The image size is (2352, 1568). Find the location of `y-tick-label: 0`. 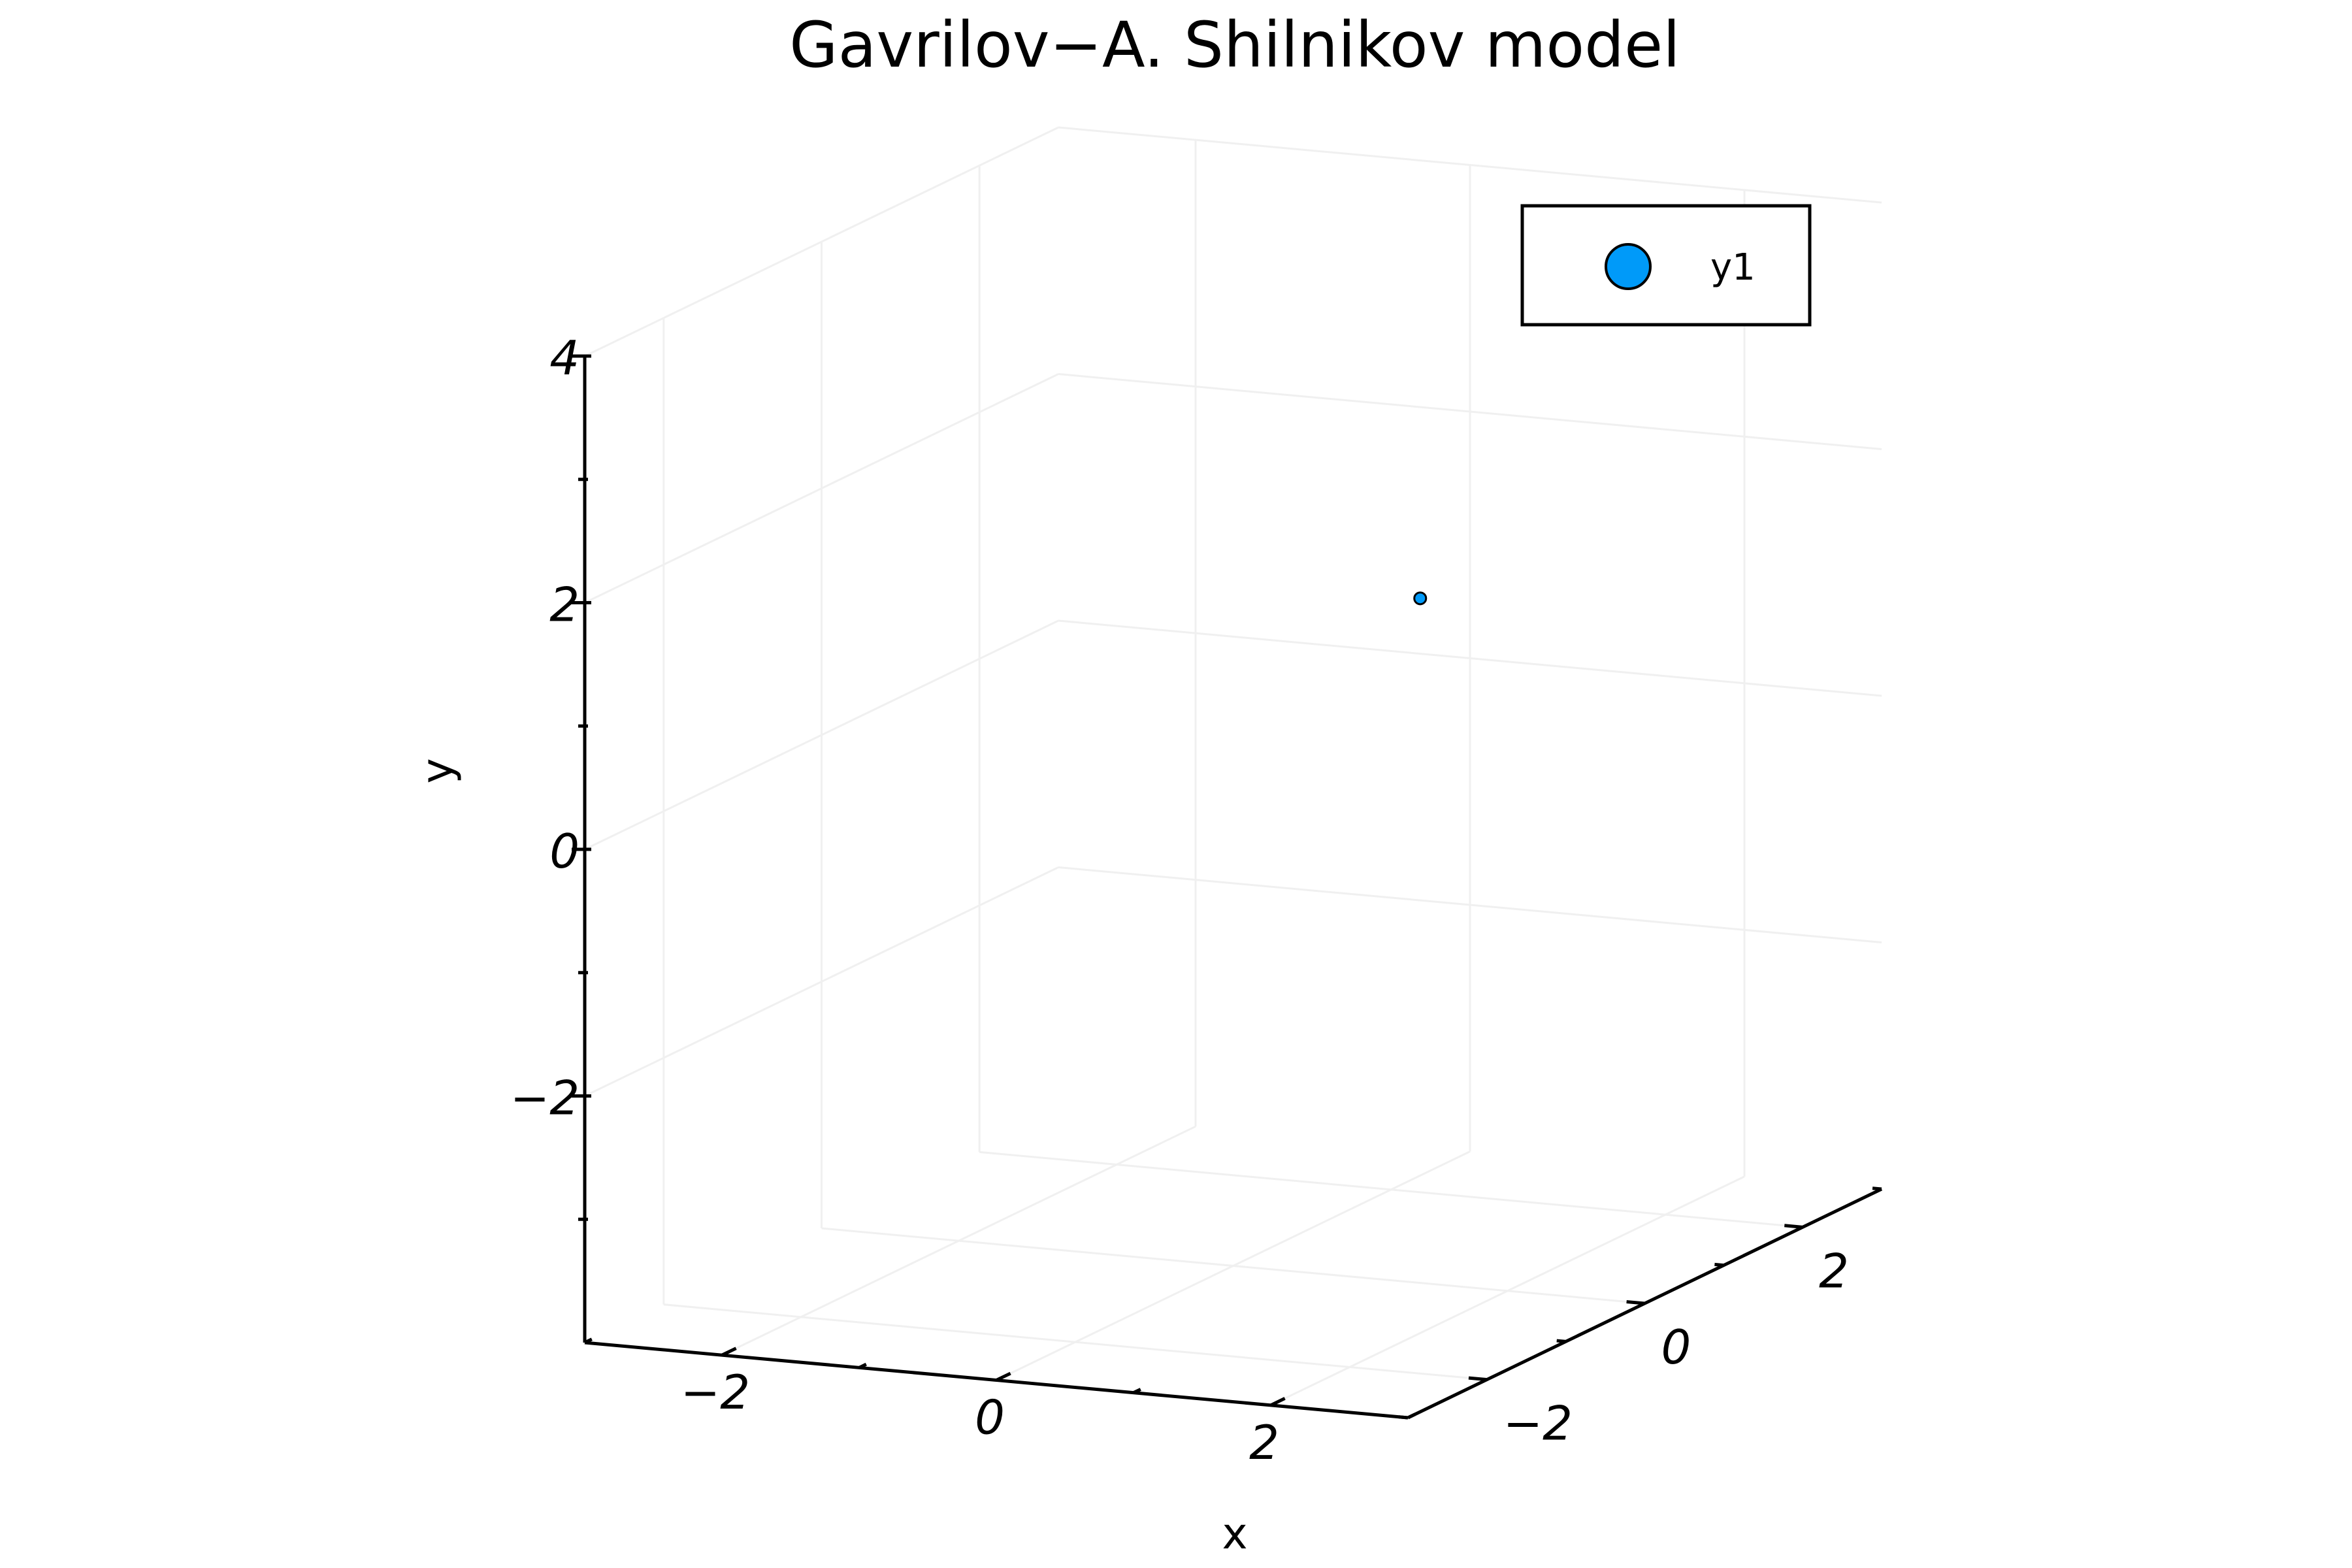

y-tick-label: 0 is located at coordinates (564, 851).